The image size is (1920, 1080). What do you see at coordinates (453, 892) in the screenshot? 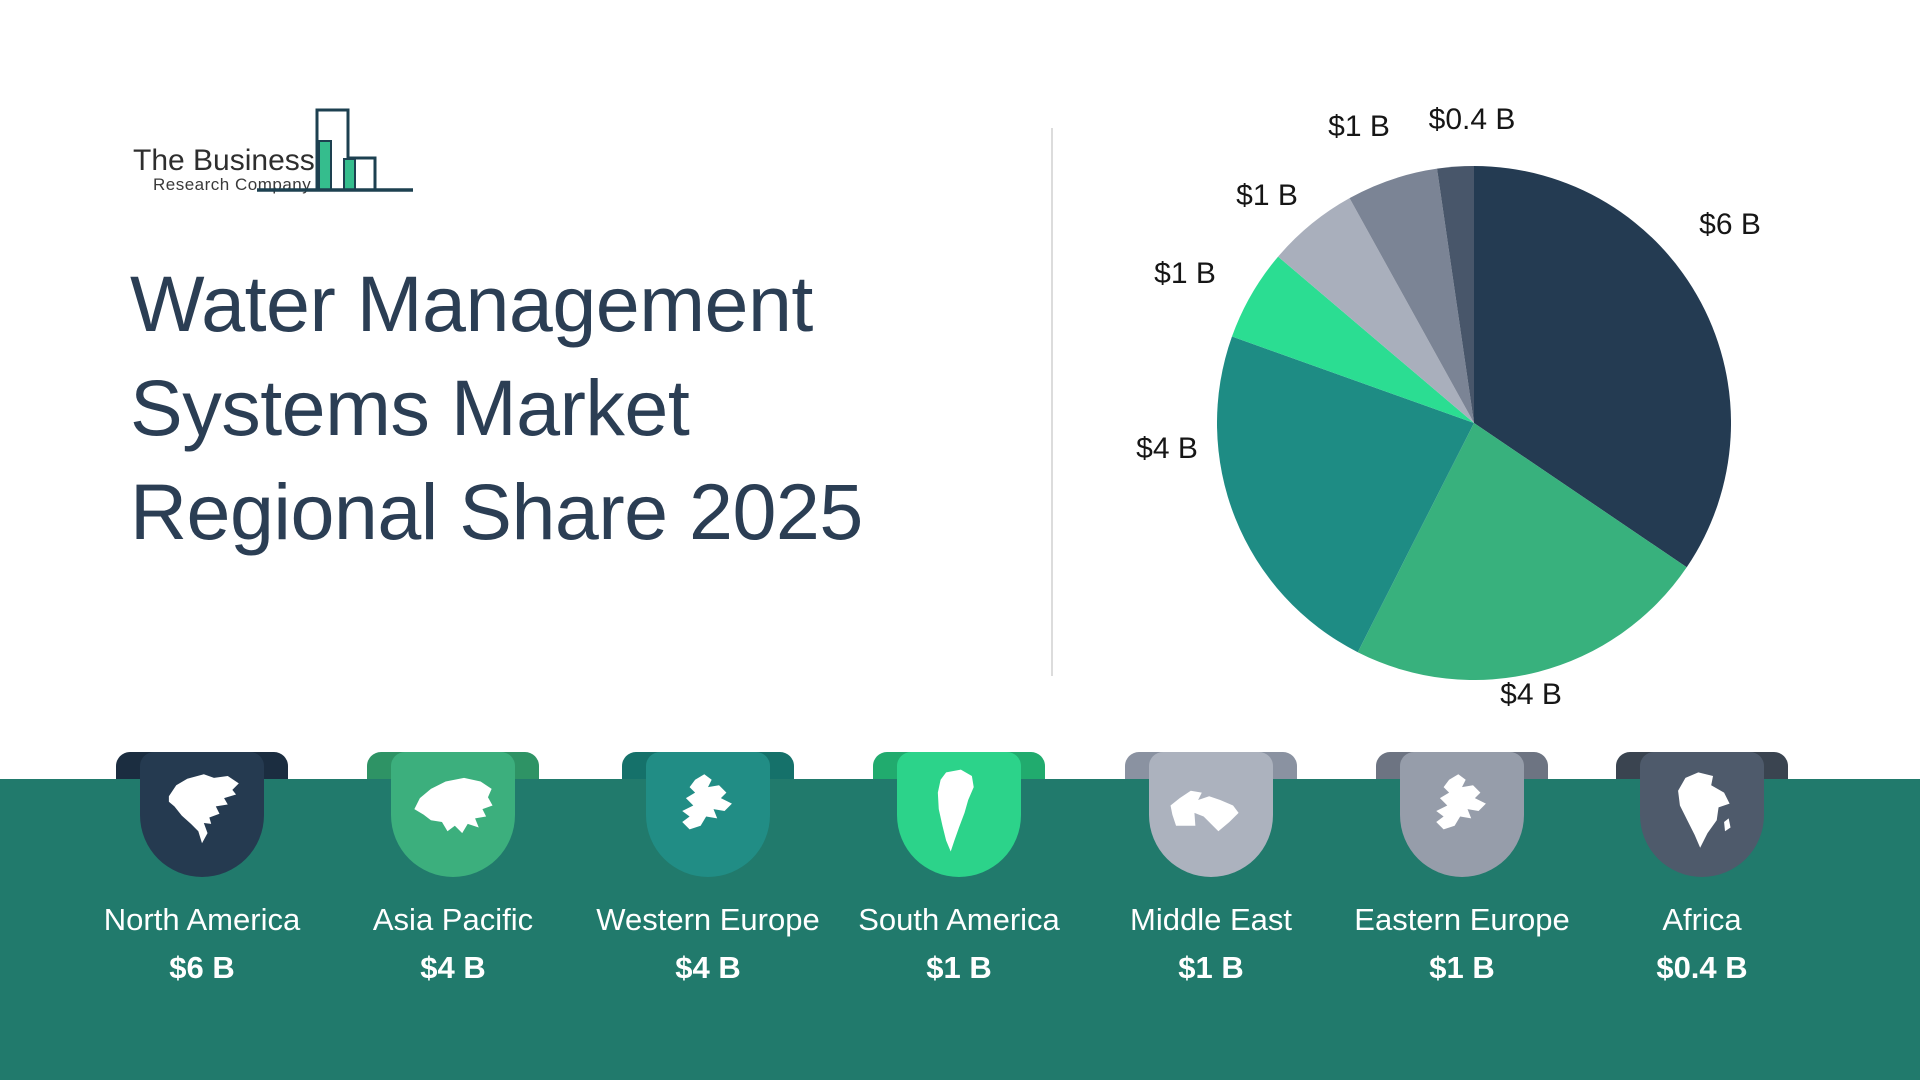
I see `legend-item-asia-pacific: Asia Pacific $4 B` at bounding box center [453, 892].